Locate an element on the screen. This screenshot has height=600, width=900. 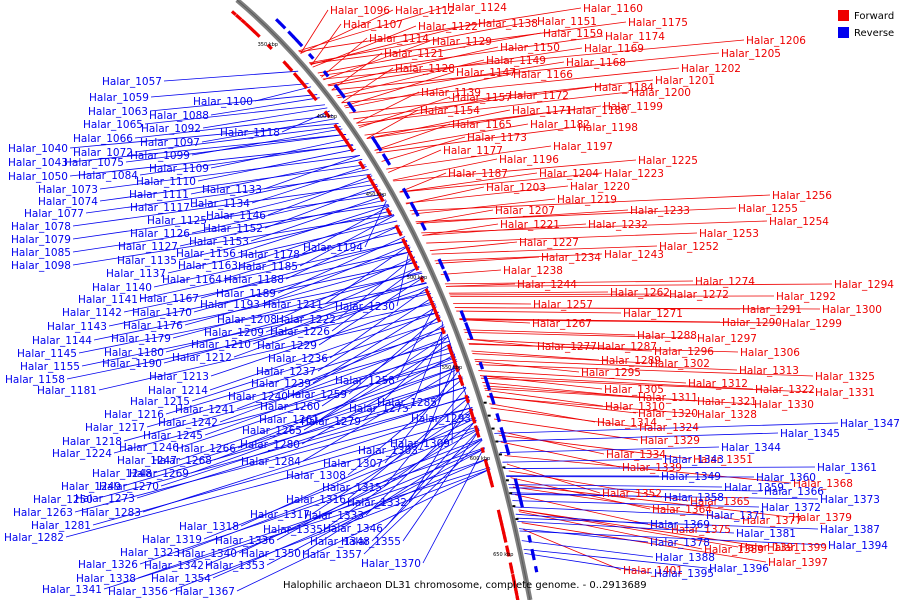
gene-label-forward: Halar_1175 is located at coordinates (658, 23).